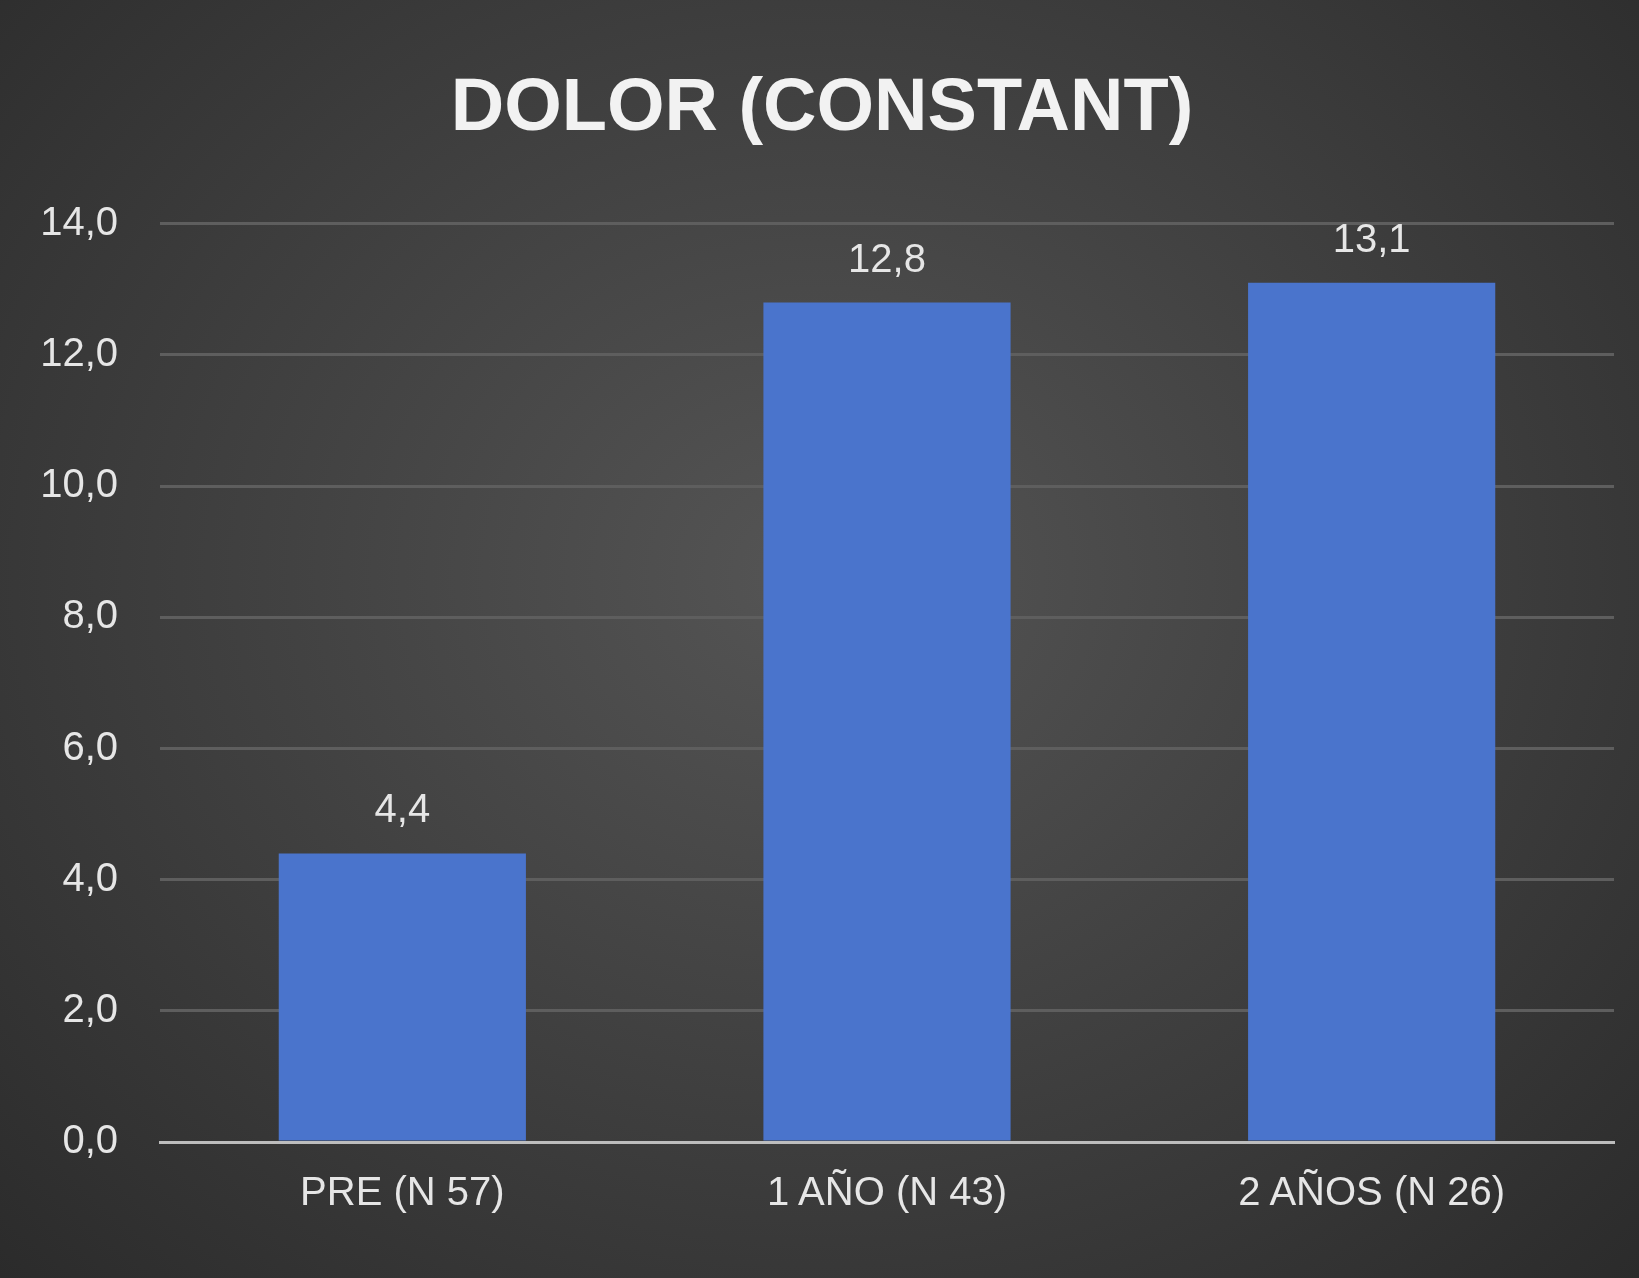 The width and height of the screenshot is (1639, 1278). What do you see at coordinates (822, 104) in the screenshot?
I see `chart-title: DOLOR (CONSTANT)` at bounding box center [822, 104].